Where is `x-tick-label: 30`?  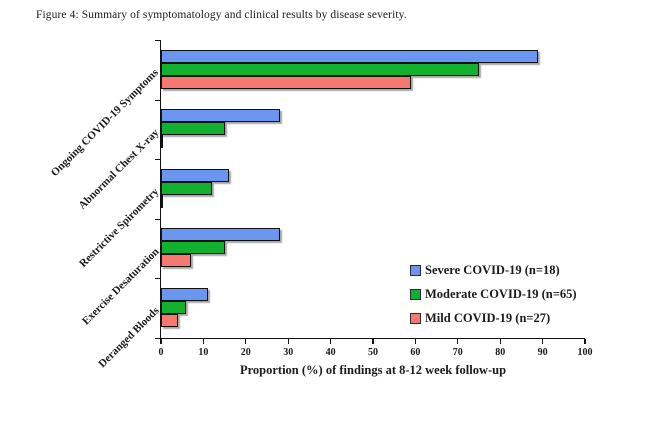
x-tick-label: 30 is located at coordinates (288, 352).